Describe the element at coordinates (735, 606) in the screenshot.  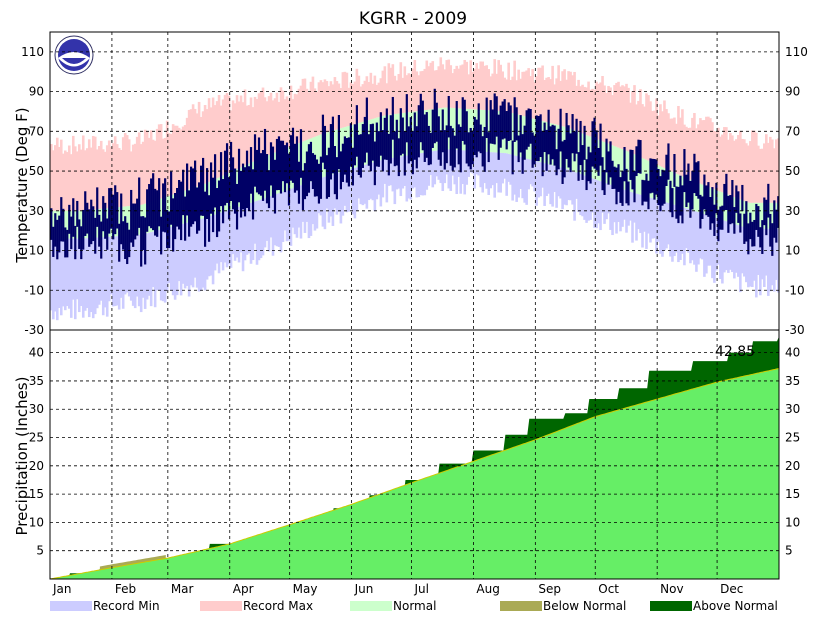
I see `legend-label: Above Normal` at that location.